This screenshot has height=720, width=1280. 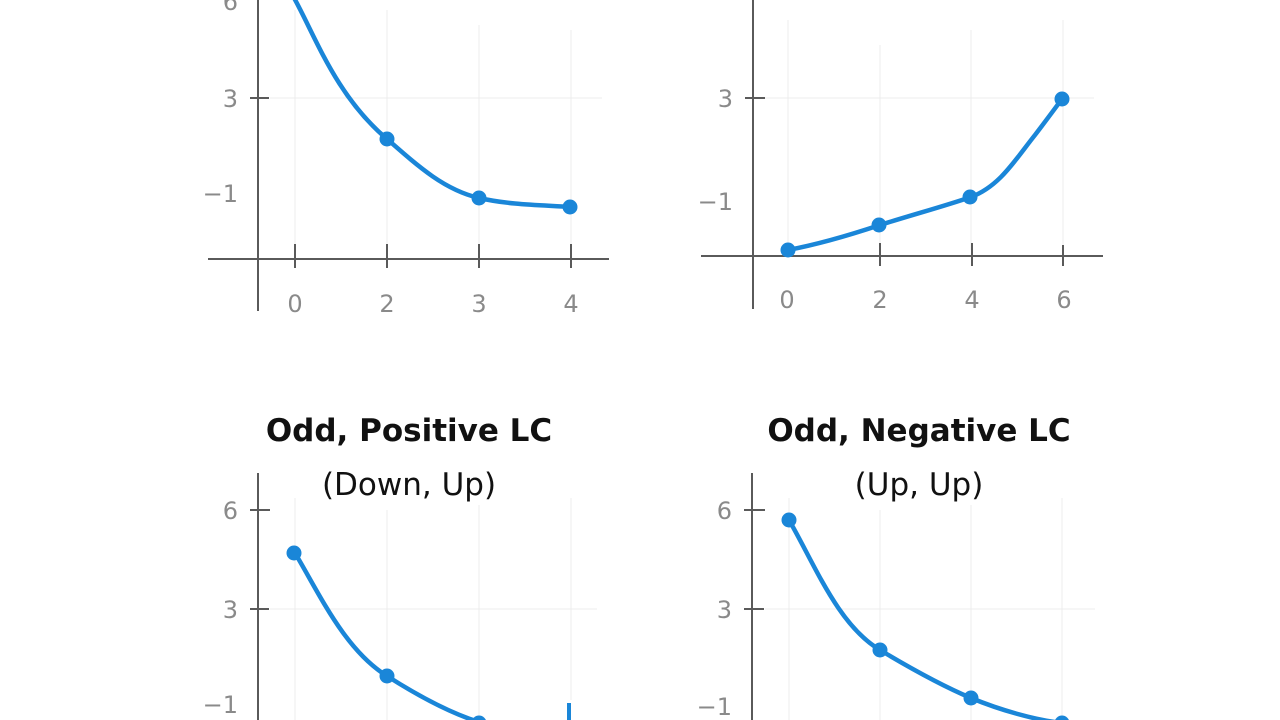 I want to click on panel-bottom-left: 6 3 −1, so click(x=400, y=596).